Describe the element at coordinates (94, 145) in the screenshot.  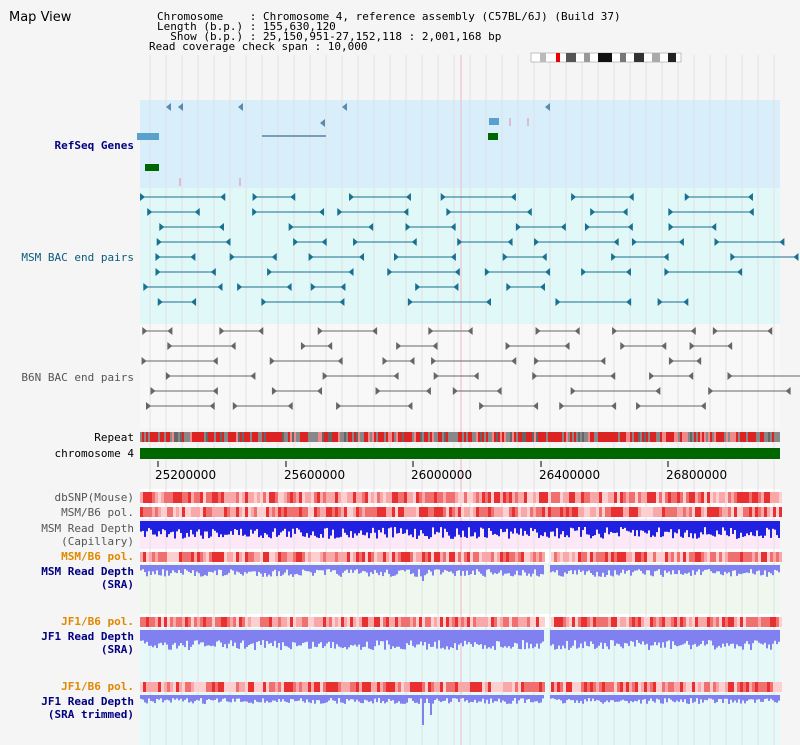
I see `refseq-genes-label: RefSeq Genes` at that location.